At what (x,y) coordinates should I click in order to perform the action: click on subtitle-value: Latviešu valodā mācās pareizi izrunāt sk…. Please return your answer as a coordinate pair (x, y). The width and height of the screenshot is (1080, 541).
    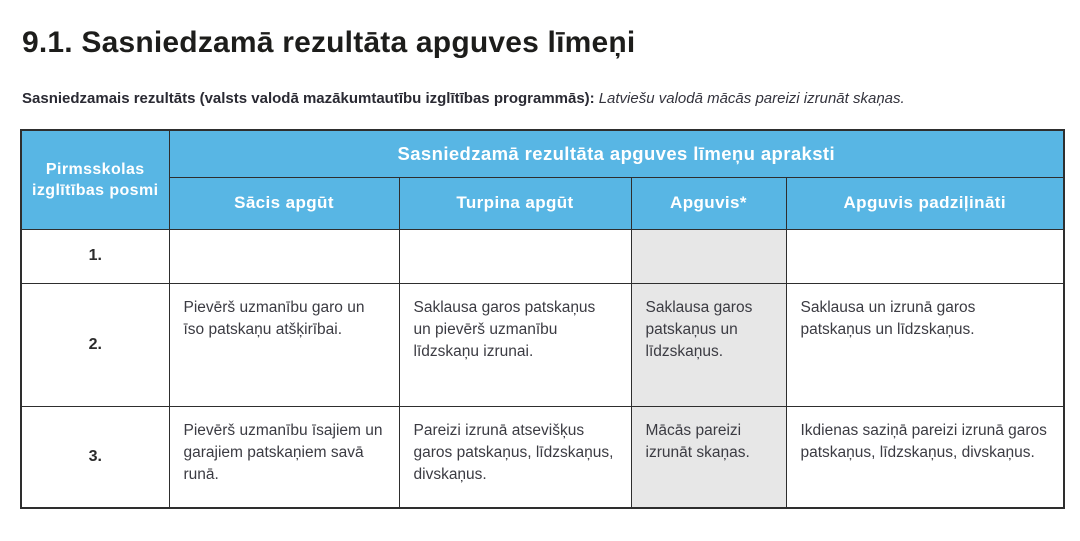
    Looking at the image, I should click on (751, 98).